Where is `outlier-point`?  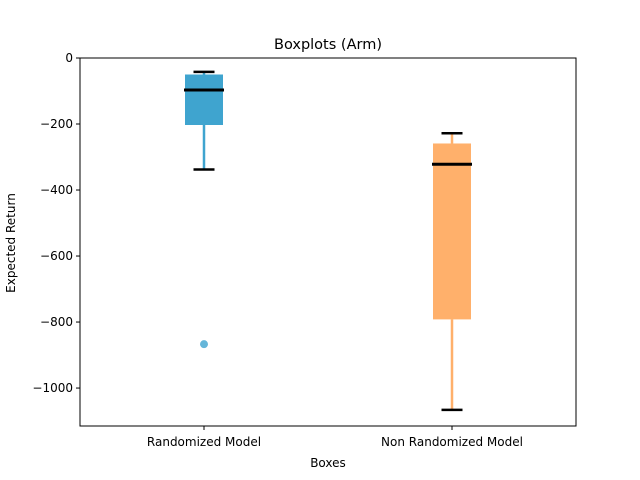 outlier-point is located at coordinates (204, 344).